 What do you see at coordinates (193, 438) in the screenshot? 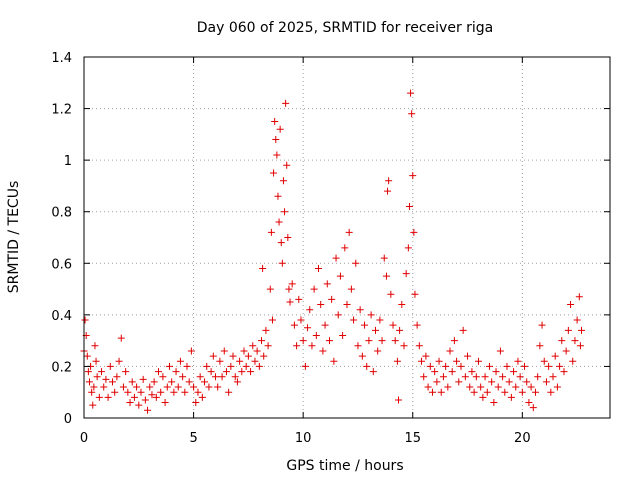
I see `x-tick-label: 5` at bounding box center [193, 438].